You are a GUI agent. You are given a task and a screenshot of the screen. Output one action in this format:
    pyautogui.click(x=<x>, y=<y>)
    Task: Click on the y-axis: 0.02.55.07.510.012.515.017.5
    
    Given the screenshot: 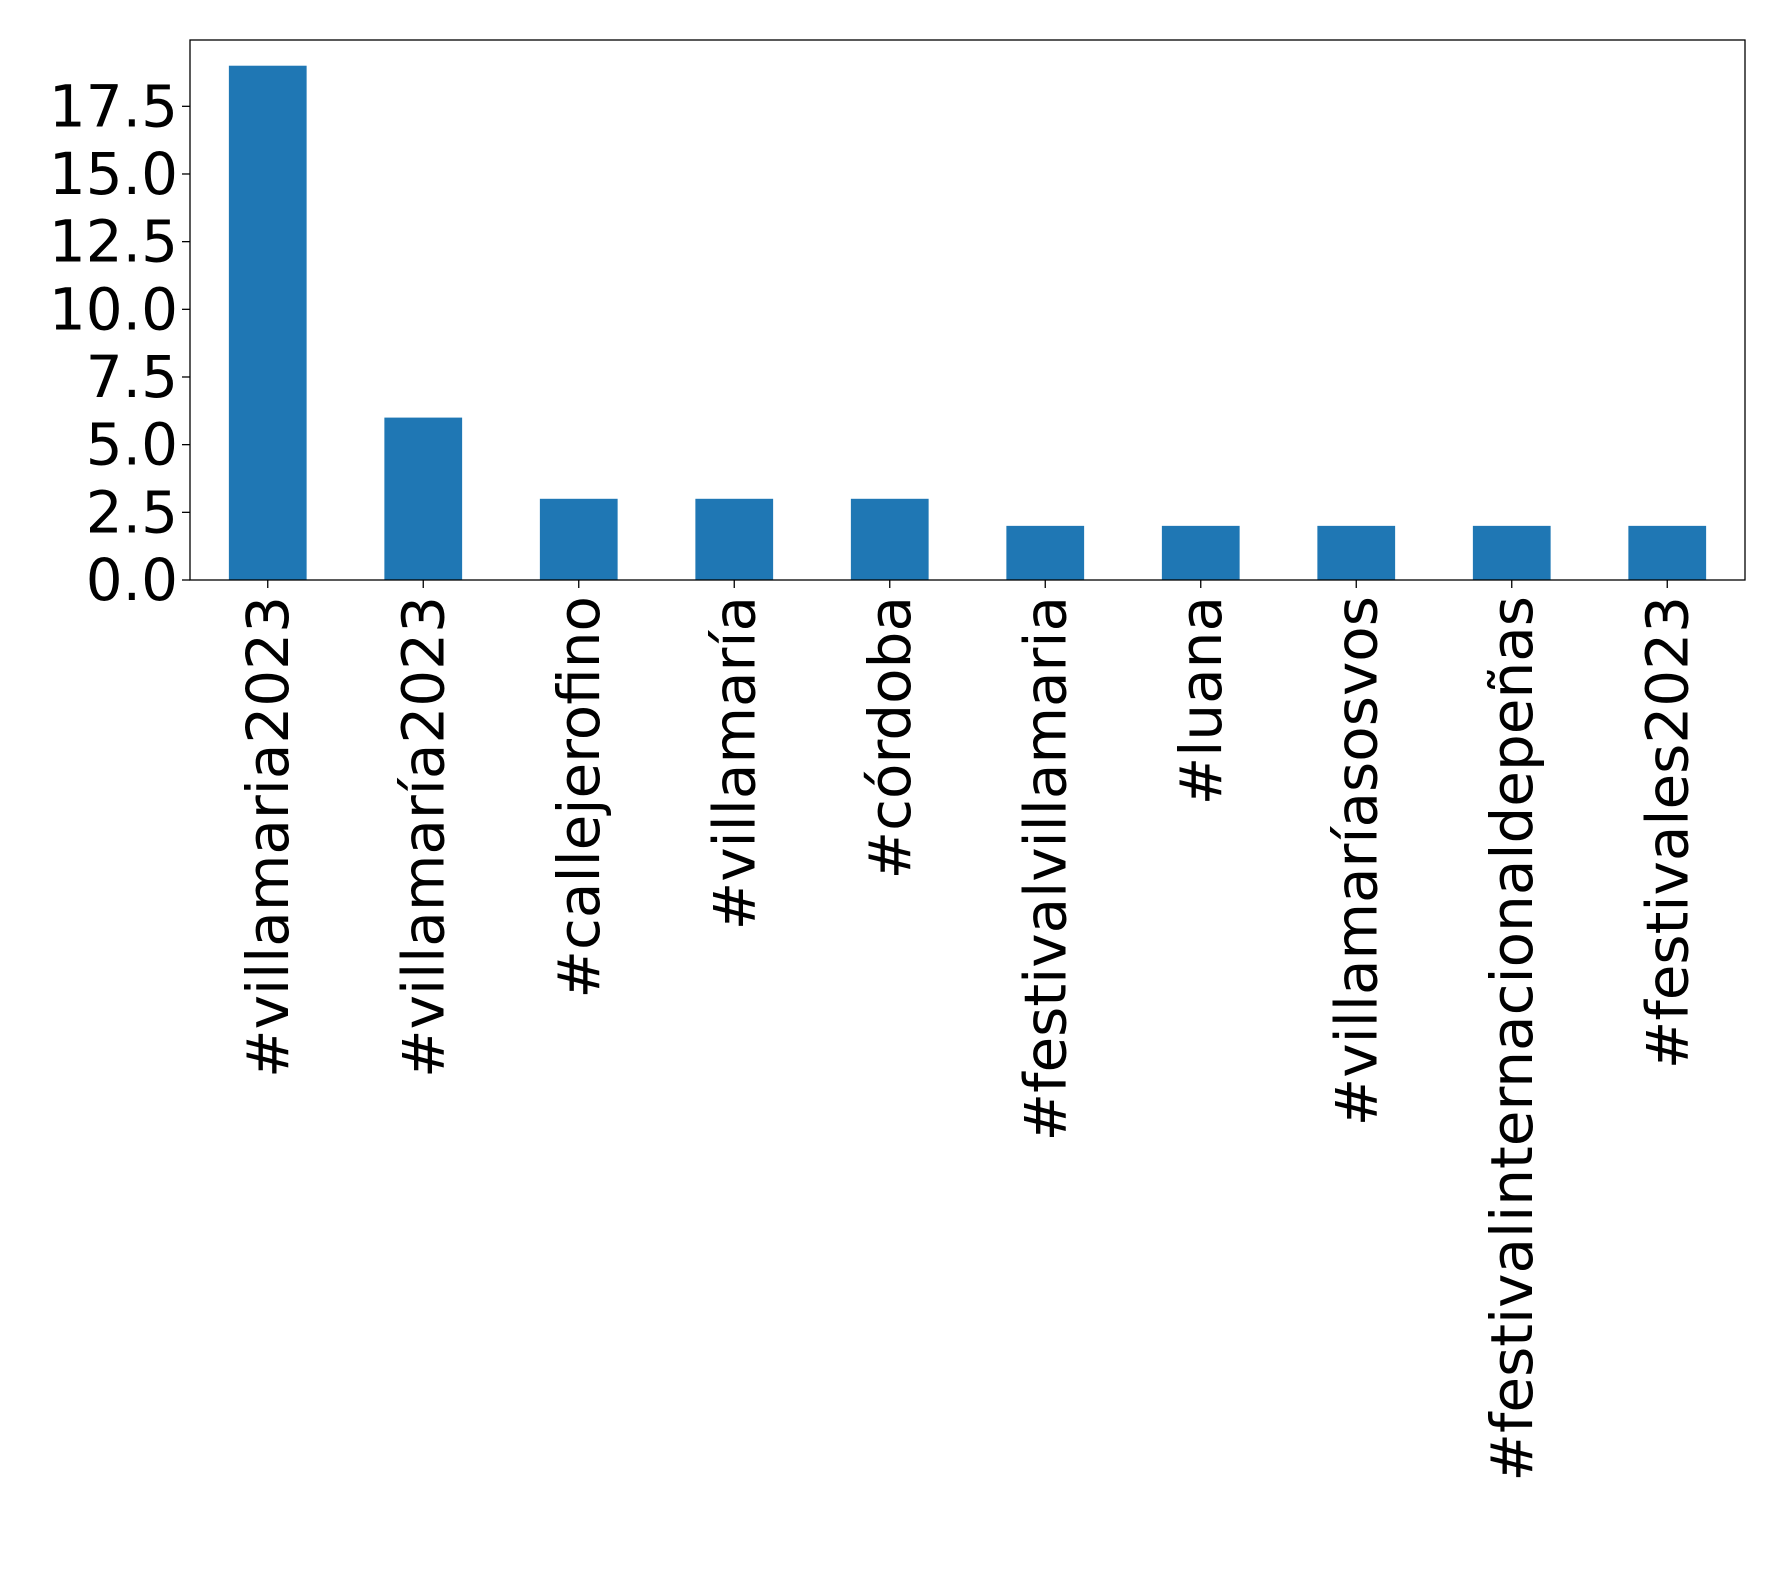 What is the action you would take?
    pyautogui.click(x=119, y=343)
    